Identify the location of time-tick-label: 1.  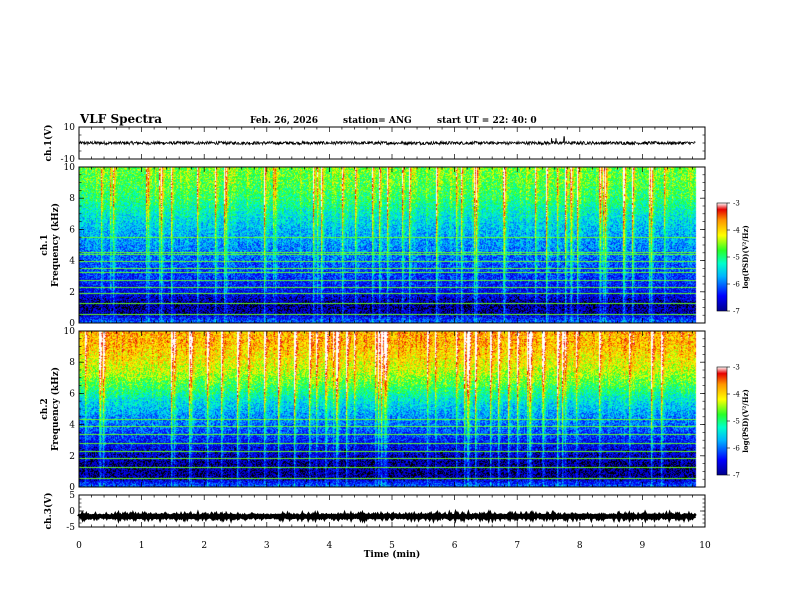
(142, 546).